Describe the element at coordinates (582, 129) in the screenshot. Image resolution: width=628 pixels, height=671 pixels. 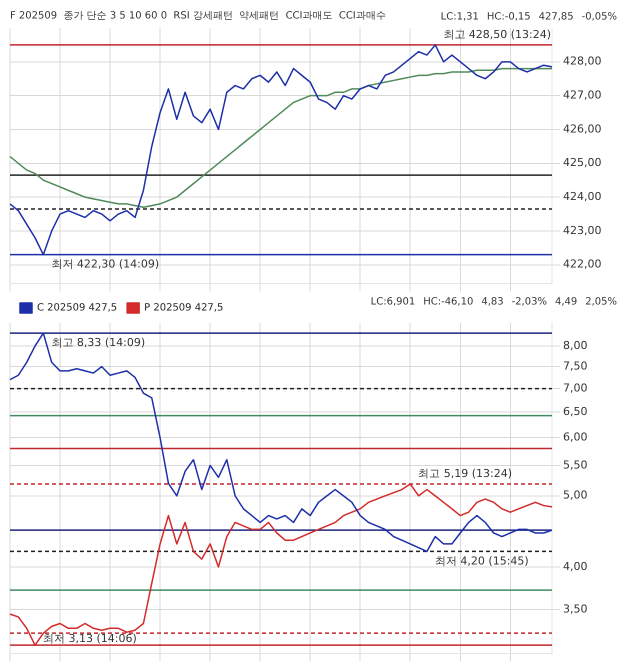
I see `y-tick-label: 426,00` at that location.